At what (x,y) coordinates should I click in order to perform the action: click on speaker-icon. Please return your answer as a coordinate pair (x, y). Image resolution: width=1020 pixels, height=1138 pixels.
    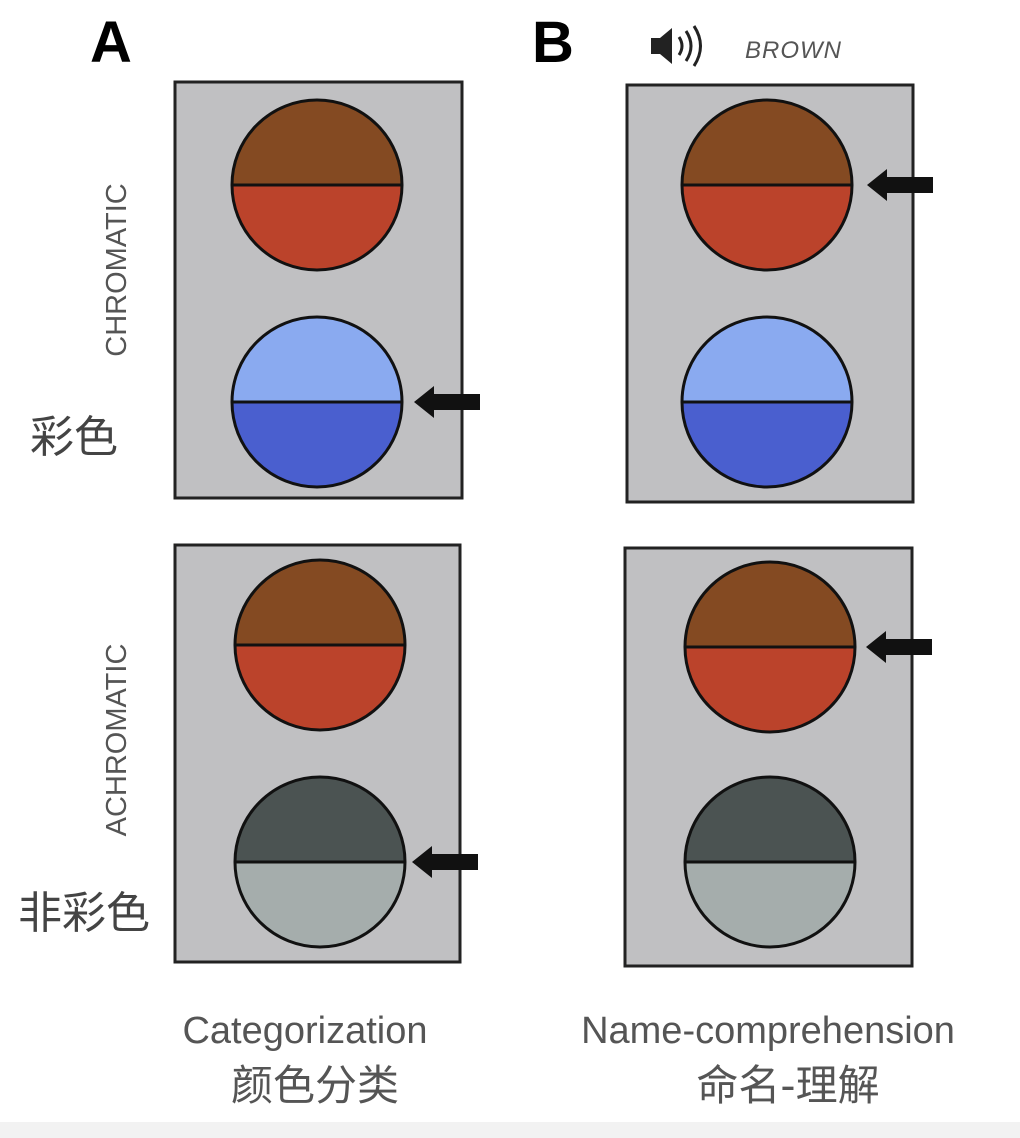
    Looking at the image, I should click on (676, 46).